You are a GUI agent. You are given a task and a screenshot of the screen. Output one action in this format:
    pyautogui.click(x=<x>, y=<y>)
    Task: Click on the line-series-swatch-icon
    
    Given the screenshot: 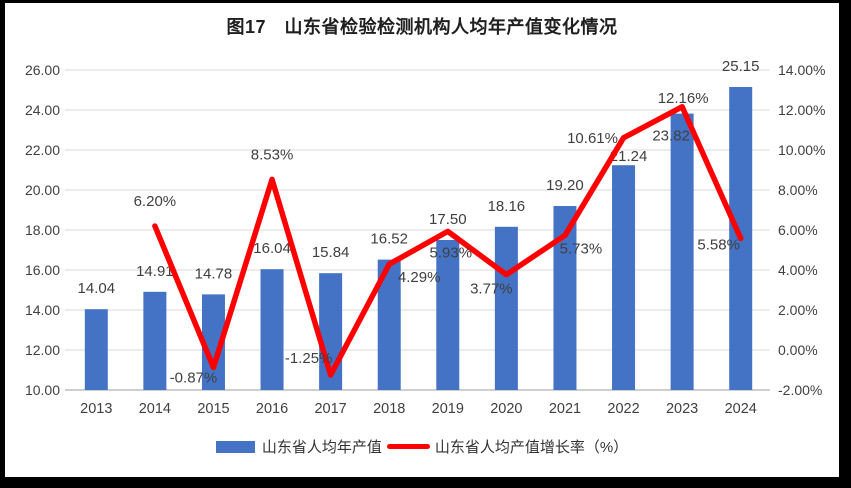 What is the action you would take?
    pyautogui.click(x=408, y=446)
    